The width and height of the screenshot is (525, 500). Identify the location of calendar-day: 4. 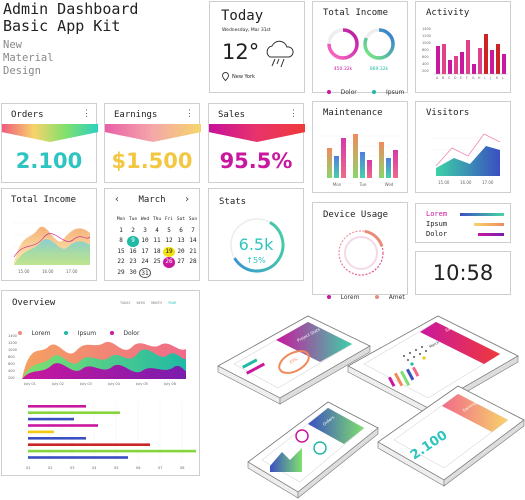
(157, 230).